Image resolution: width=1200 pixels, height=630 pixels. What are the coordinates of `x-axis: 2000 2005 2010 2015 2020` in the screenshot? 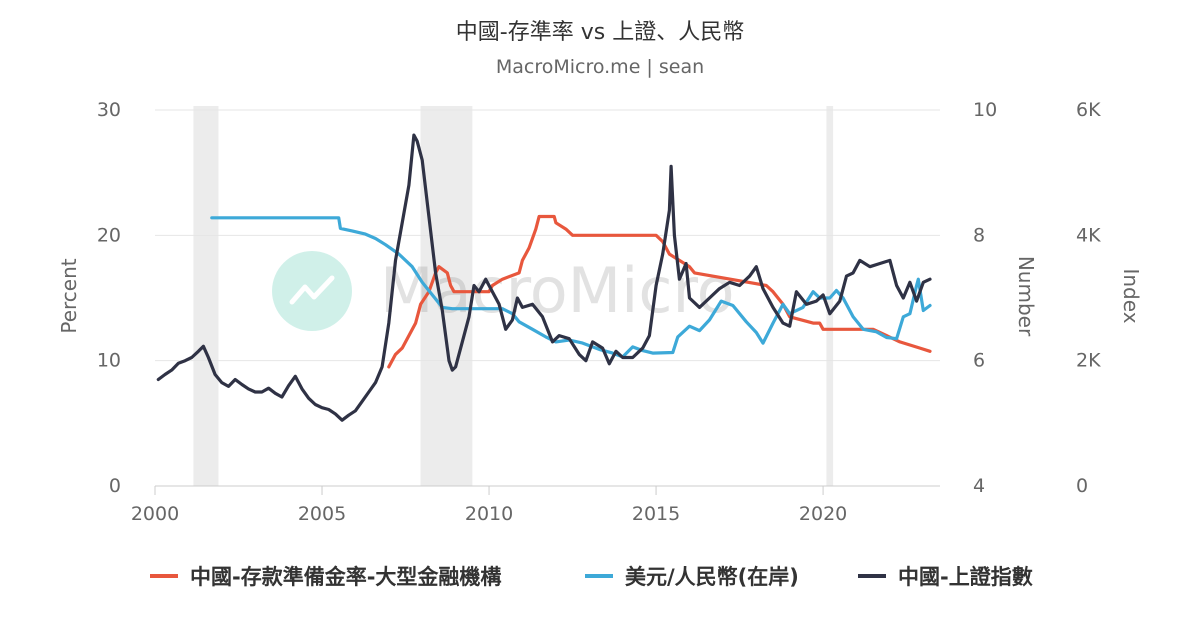 It's located at (535, 505).